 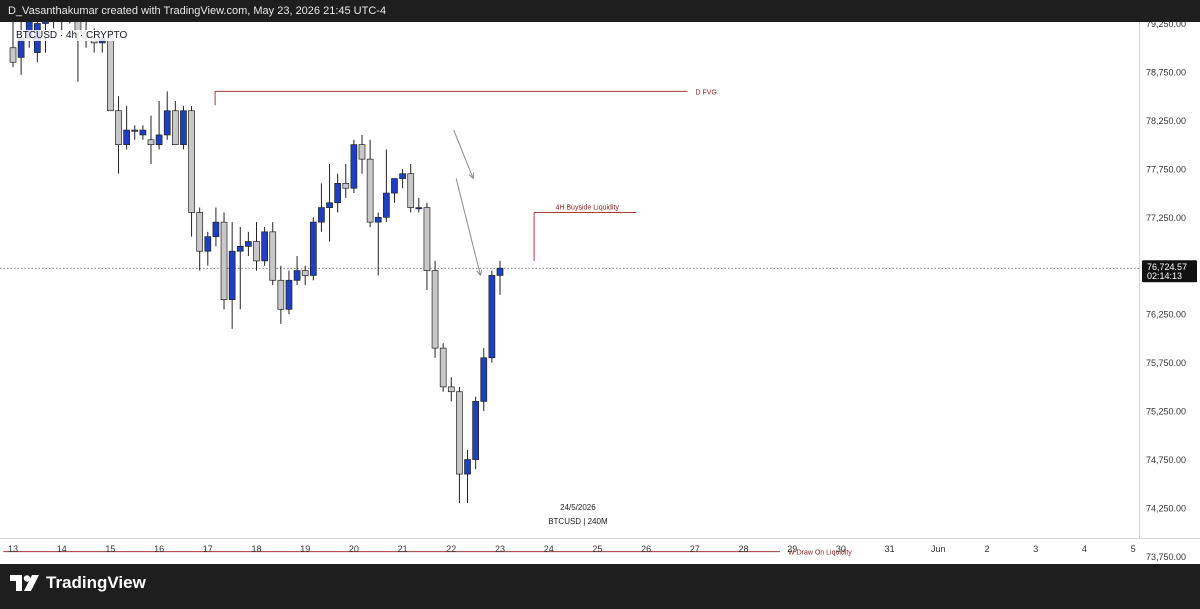 I want to click on brand-logo: TradingView, so click(x=78, y=583).